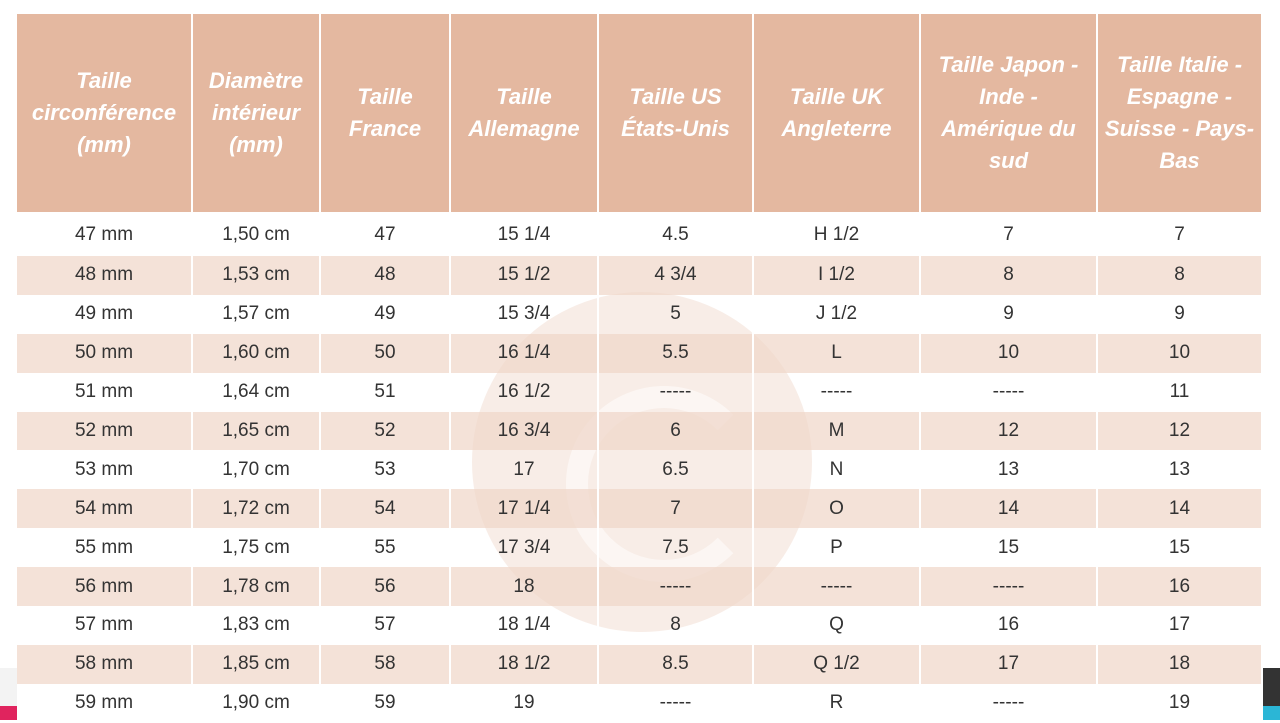 This screenshot has width=1280, height=723. What do you see at coordinates (385, 275) in the screenshot?
I see `table-cell: 48` at bounding box center [385, 275].